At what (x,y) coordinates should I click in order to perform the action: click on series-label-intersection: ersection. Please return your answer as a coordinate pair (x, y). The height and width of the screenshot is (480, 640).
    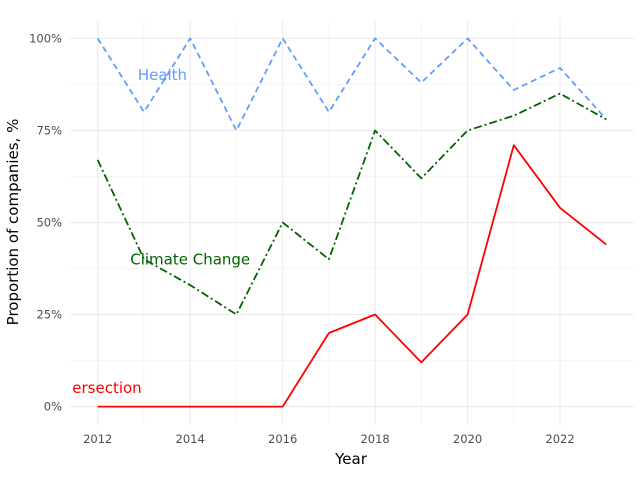
    Looking at the image, I should click on (106, 388).